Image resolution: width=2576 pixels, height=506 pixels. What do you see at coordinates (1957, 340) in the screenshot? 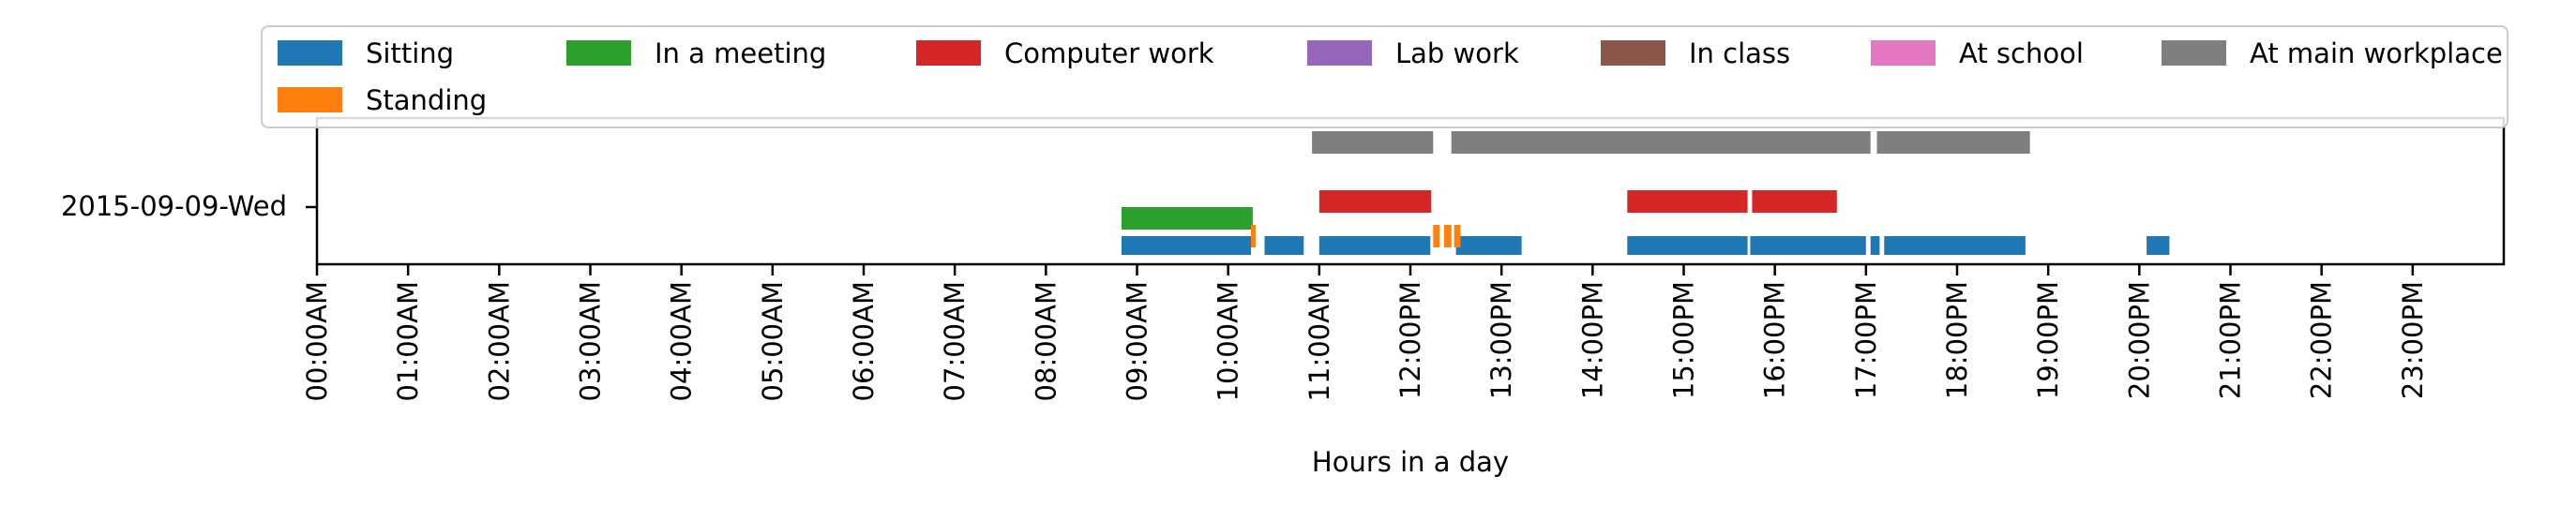
I see `x-tick-label: 18:00PM` at bounding box center [1957, 340].